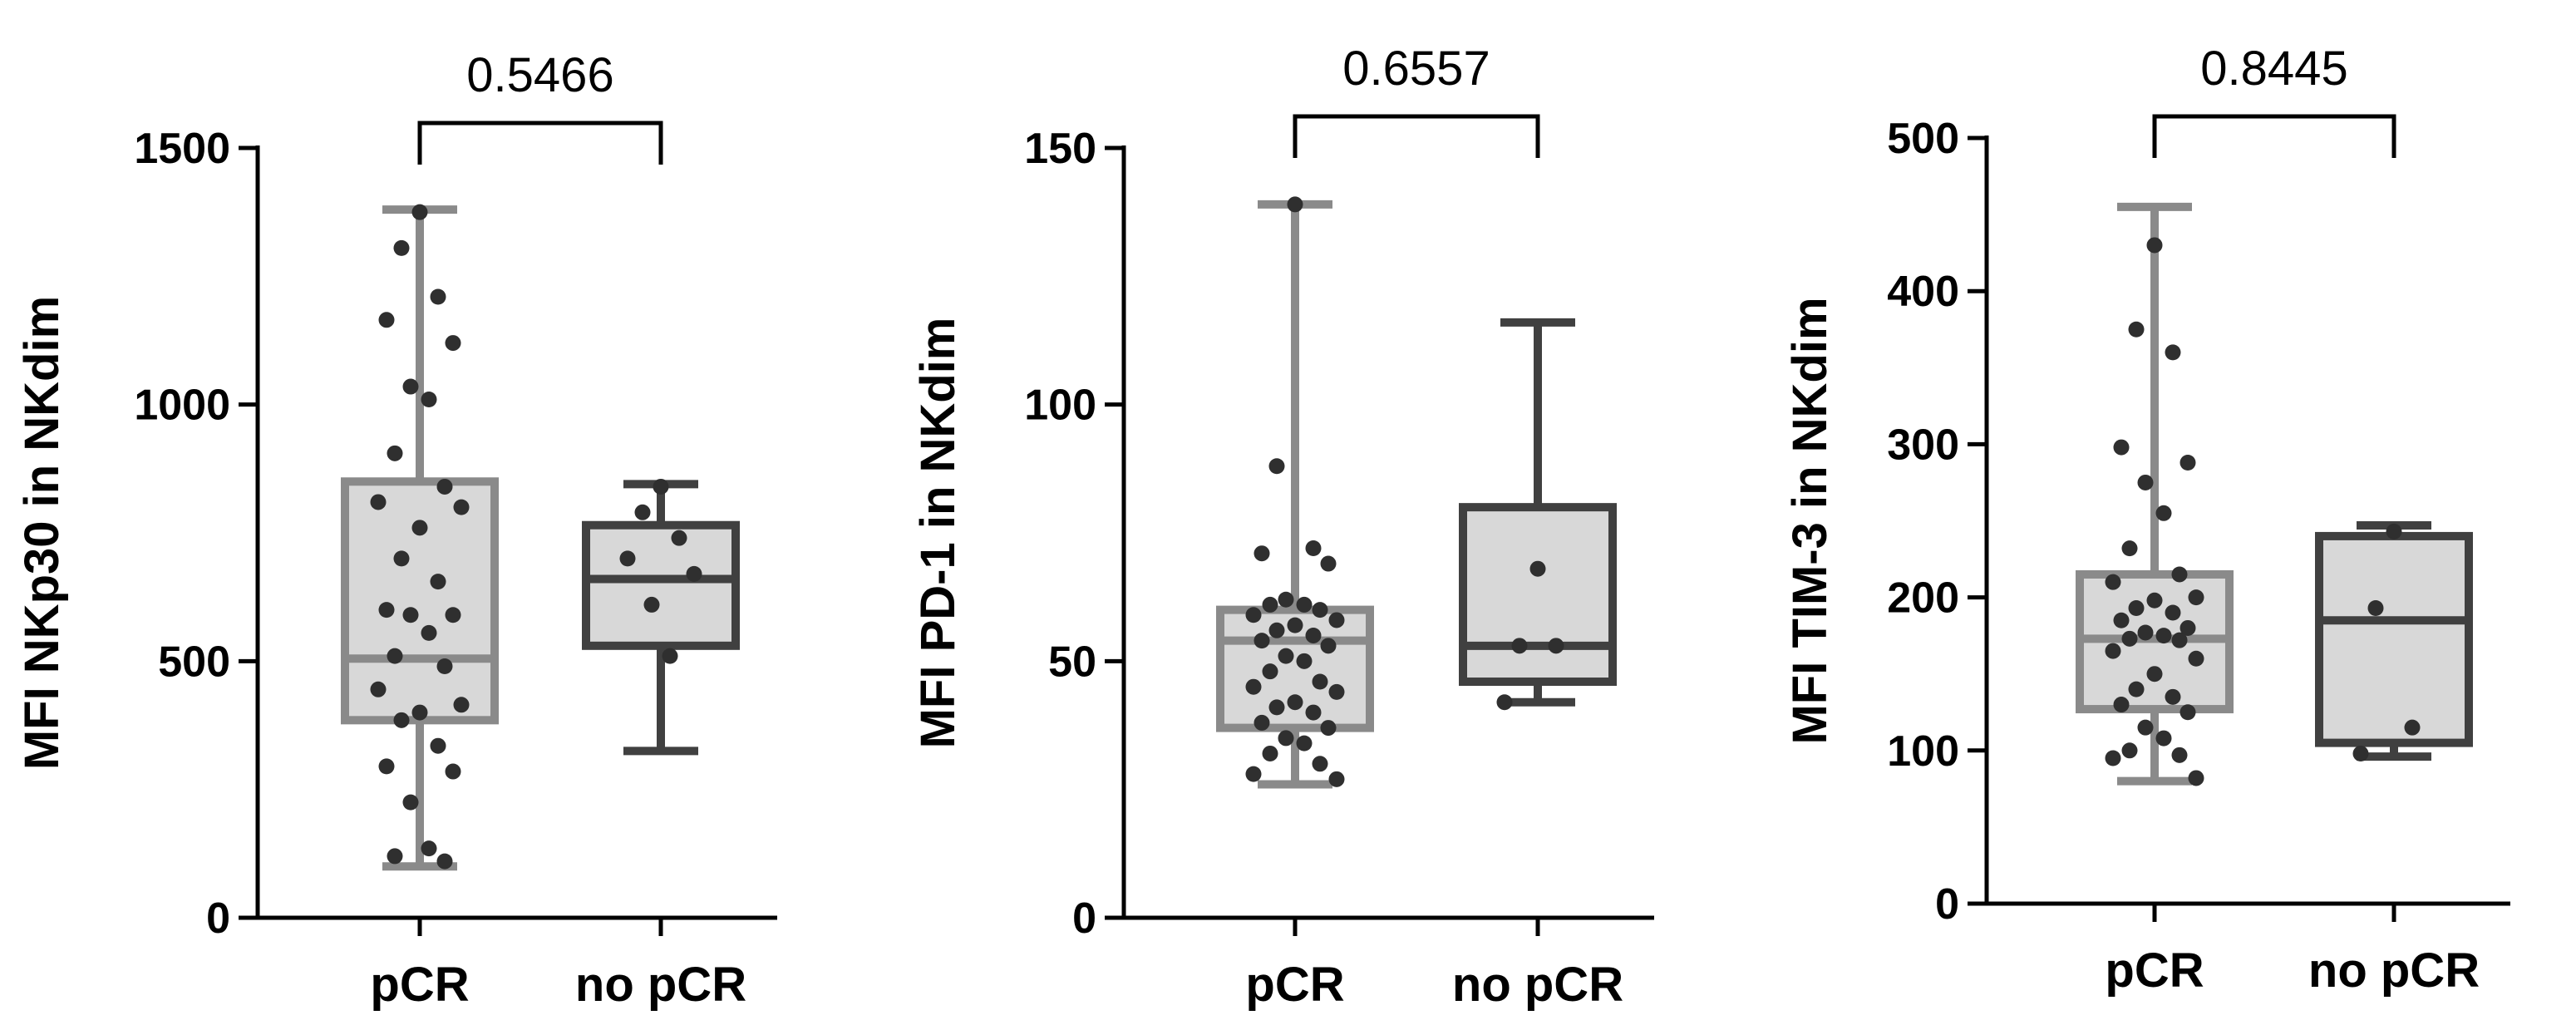  What do you see at coordinates (182, 406) in the screenshot?
I see `y-tick-label: 1000` at bounding box center [182, 406].